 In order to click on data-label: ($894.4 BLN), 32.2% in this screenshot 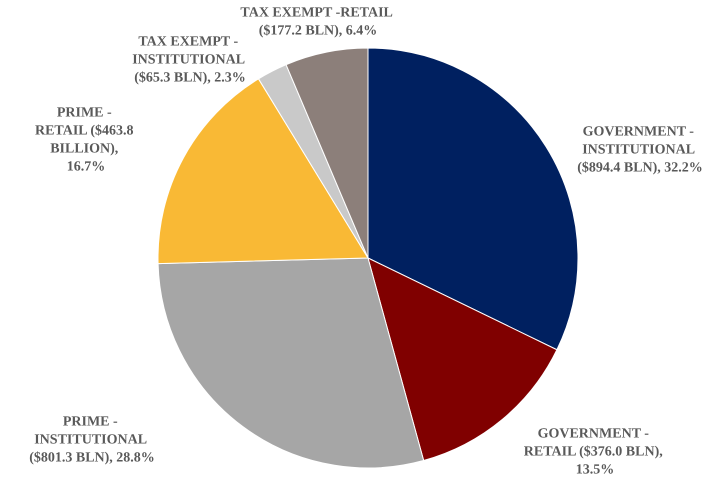, I will do `click(640, 168)`.